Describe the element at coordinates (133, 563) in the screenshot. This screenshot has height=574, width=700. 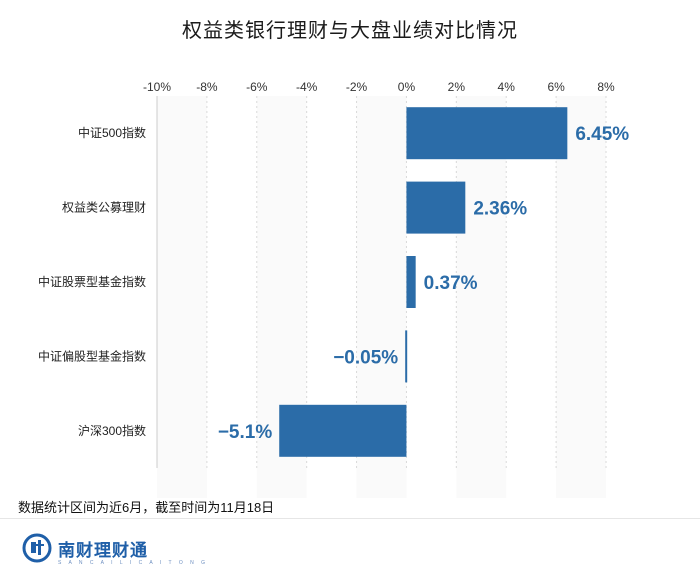
I see `brand-subtitle: S A N C A I L I C A I T O N G` at that location.